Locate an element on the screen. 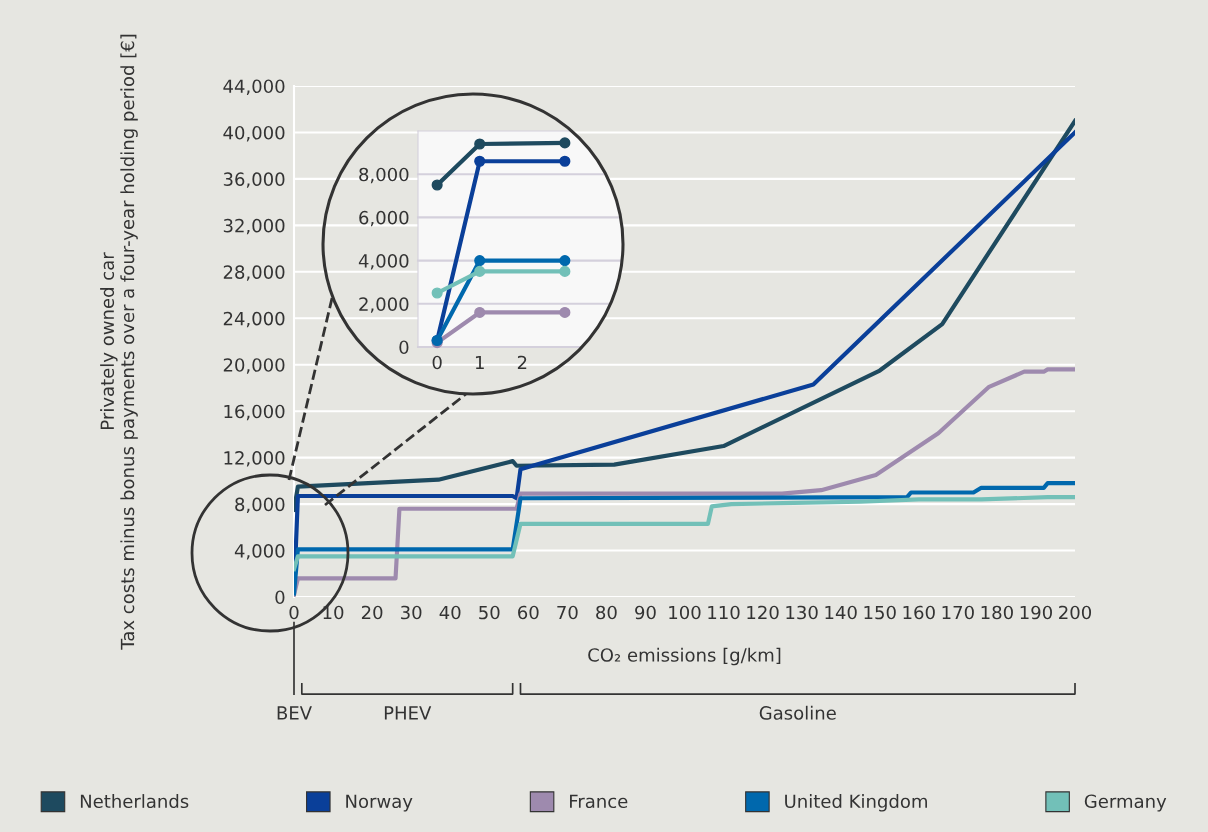 This screenshot has height=832, width=1208. x-tick-label: 170 is located at coordinates (958, 612).